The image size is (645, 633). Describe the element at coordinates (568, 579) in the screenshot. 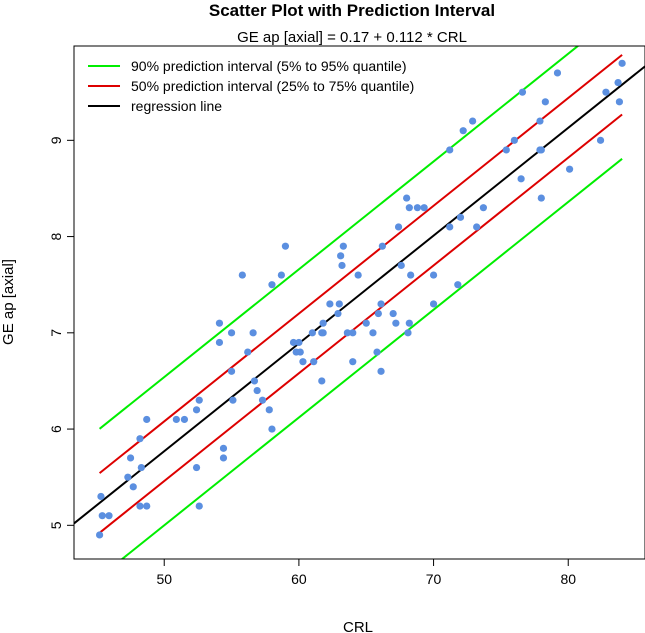

I see `x-tick-label: 80` at that location.